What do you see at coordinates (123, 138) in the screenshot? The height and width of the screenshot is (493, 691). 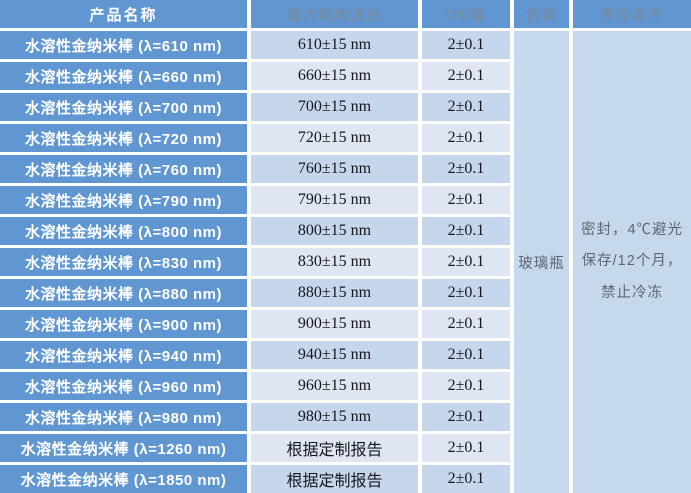 I see `product-name-cell: 水溶性金纳米棒 (λ=720 nm)` at bounding box center [123, 138].